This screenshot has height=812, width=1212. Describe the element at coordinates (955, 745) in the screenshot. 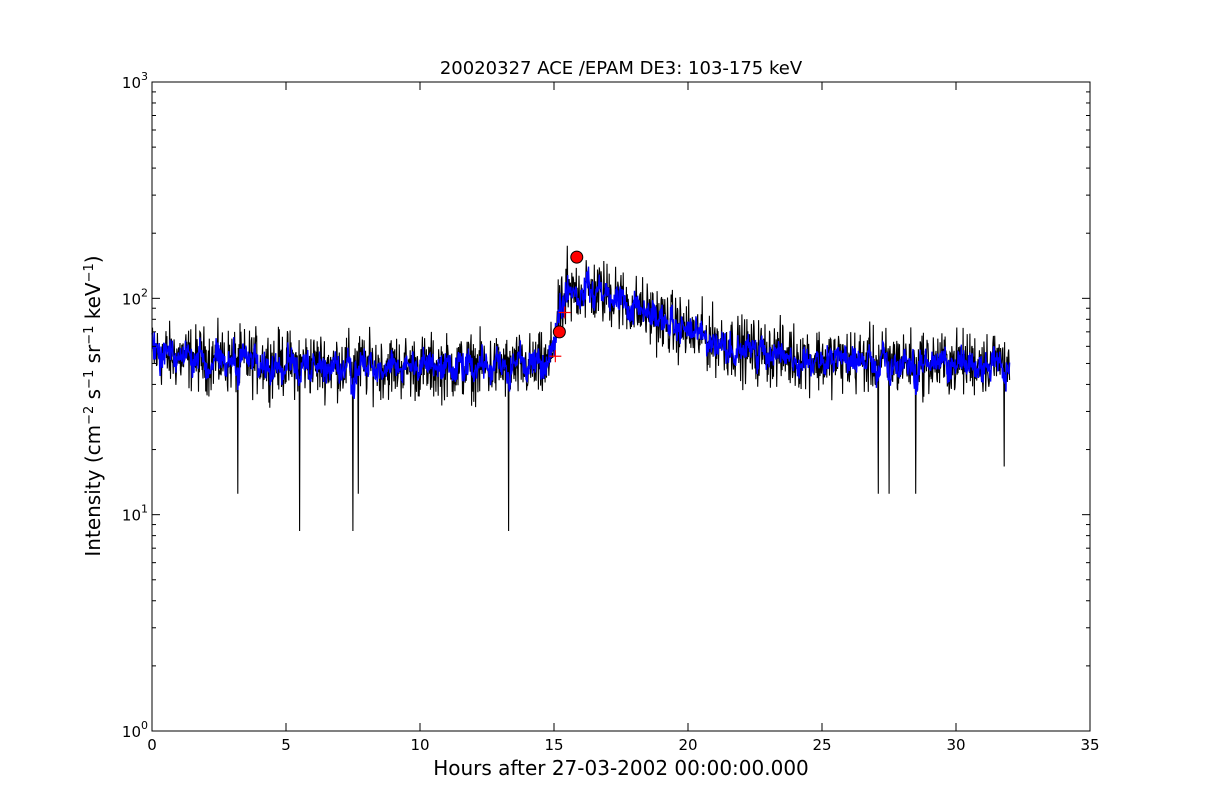

I see `x-tick-label: 30` at that location.